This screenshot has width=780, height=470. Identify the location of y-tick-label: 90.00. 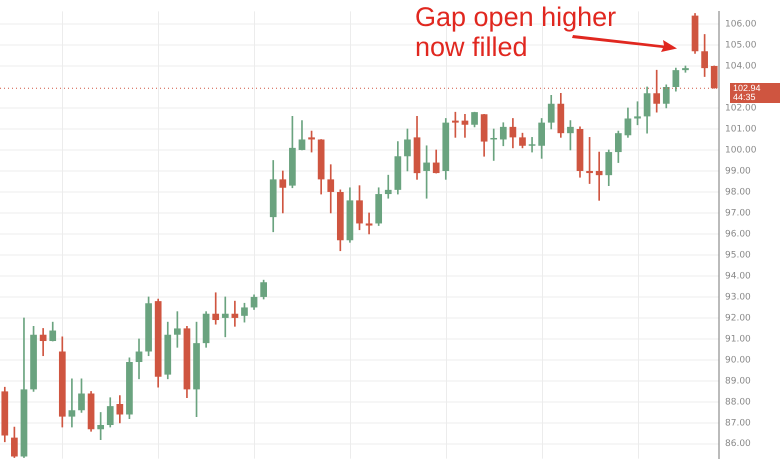
(738, 360).